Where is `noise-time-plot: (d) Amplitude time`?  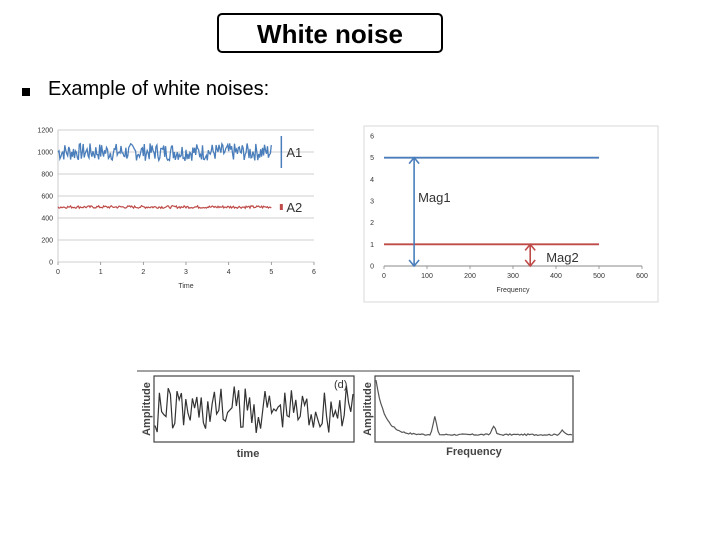 noise-time-plot: (d) Amplitude time is located at coordinates (248, 417).